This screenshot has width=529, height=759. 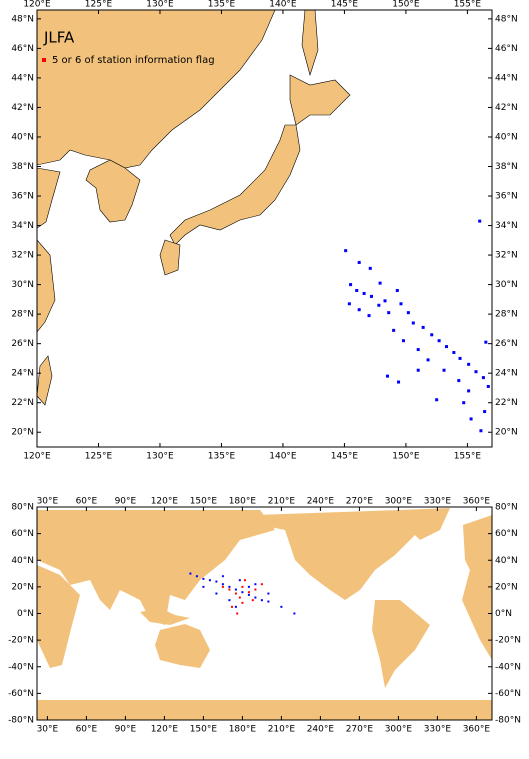 I want to click on y-tick-label: 80°N, so click(x=506, y=508).